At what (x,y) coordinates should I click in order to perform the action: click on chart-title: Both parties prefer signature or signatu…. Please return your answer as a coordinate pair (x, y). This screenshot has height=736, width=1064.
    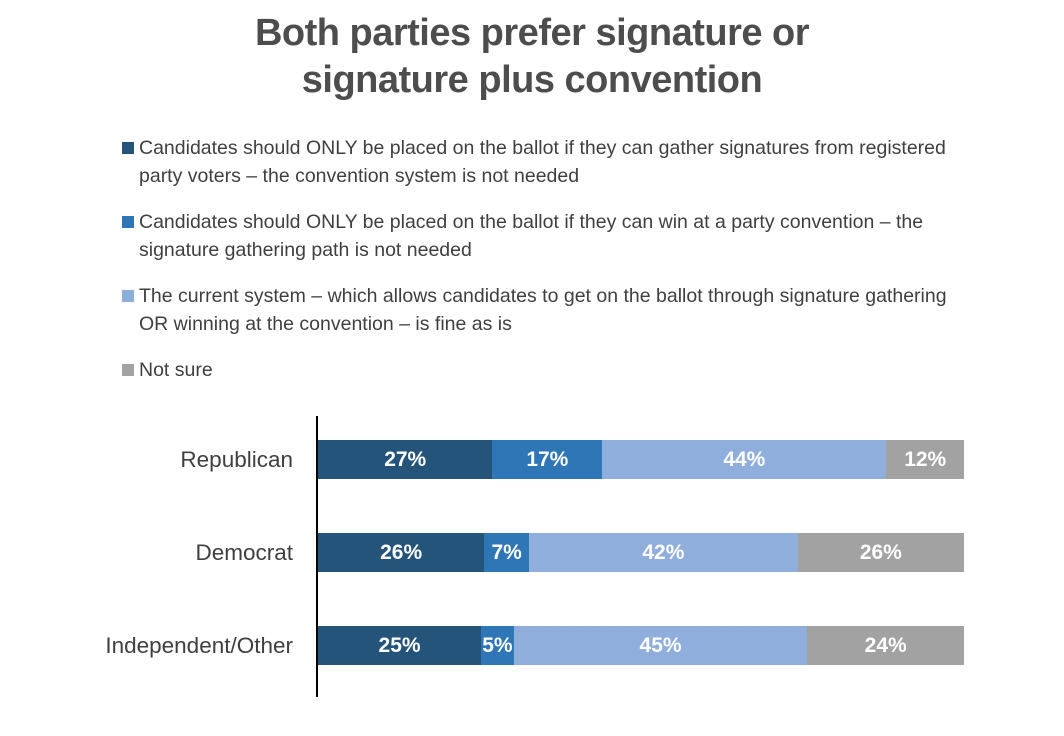
    Looking at the image, I should click on (532, 57).